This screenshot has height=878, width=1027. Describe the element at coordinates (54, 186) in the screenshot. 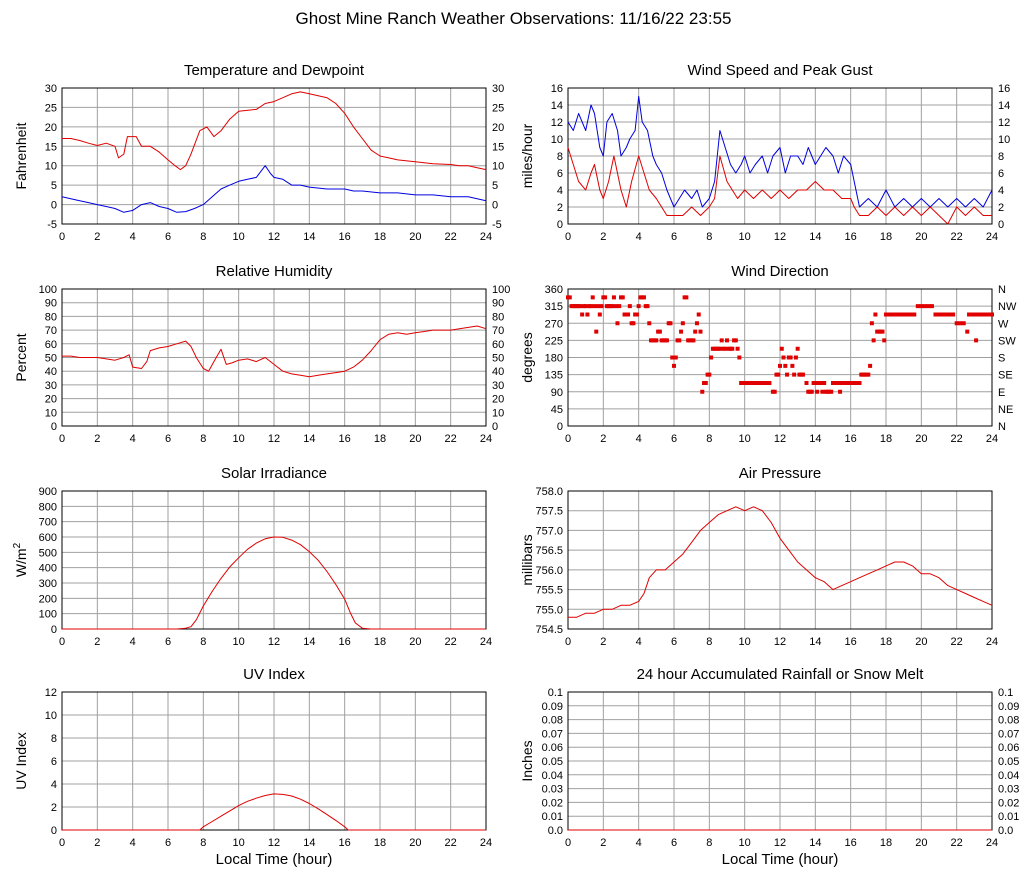

I see `y-tick-label: 5` at that location.